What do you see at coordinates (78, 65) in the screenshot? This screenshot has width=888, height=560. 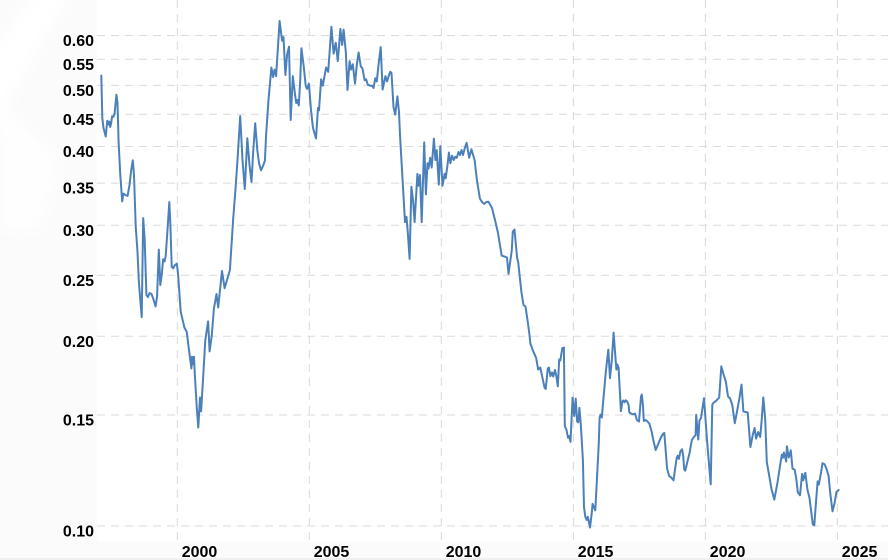 I see `svg-text: 0.55` at bounding box center [78, 65].